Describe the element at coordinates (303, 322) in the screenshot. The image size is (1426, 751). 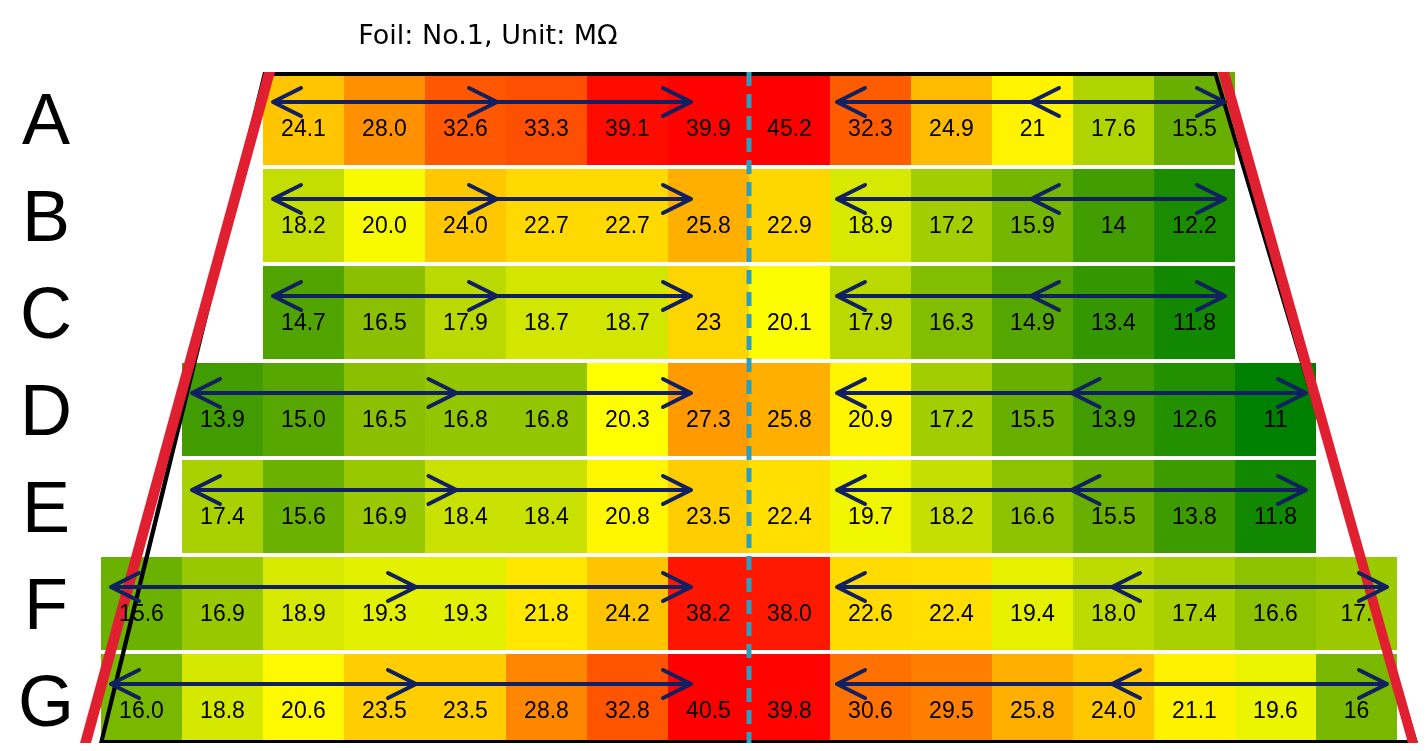
I see `data-label: 14.7` at that location.